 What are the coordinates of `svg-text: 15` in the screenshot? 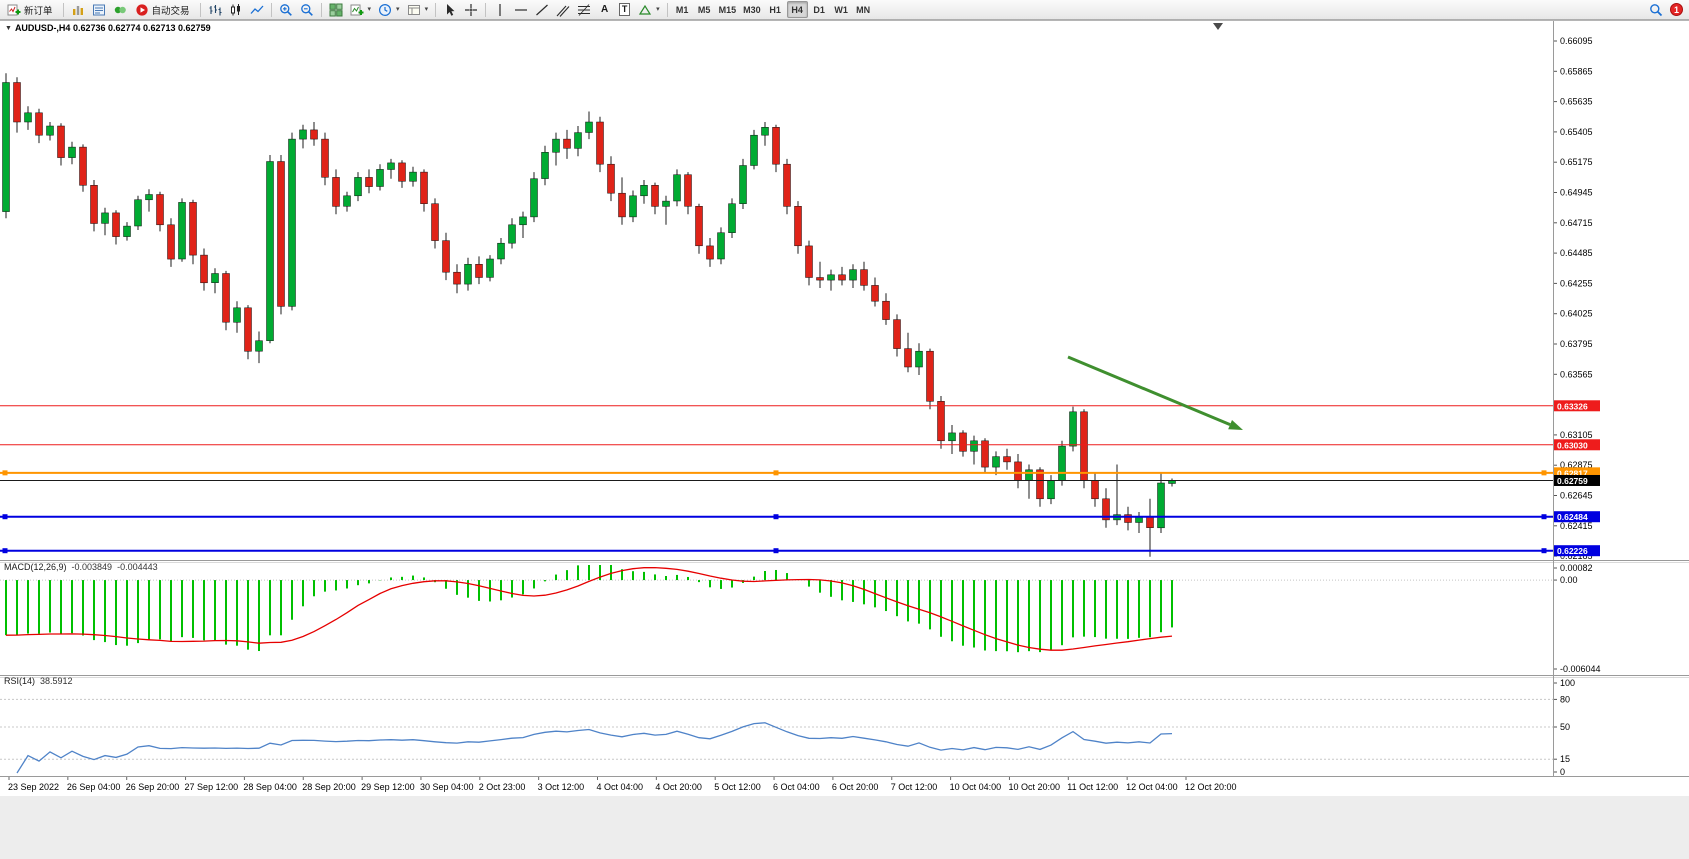 It's located at (1565, 759).